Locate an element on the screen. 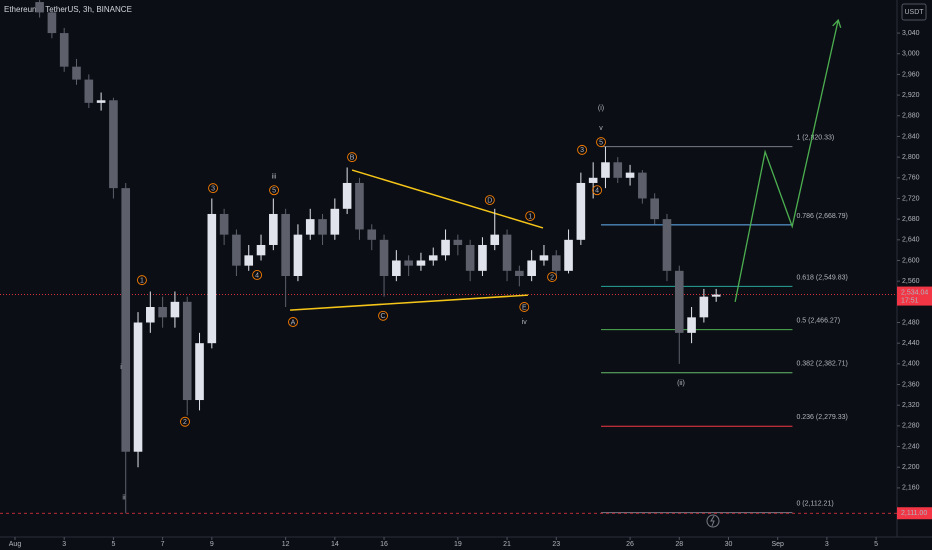 The image size is (932, 550). event-icon is located at coordinates (713, 521).